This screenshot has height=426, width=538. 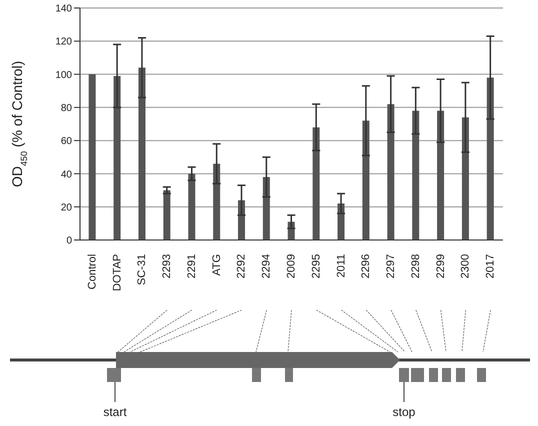 What do you see at coordinates (63, 42) in the screenshot?
I see `y-tick-label: 120` at bounding box center [63, 42].